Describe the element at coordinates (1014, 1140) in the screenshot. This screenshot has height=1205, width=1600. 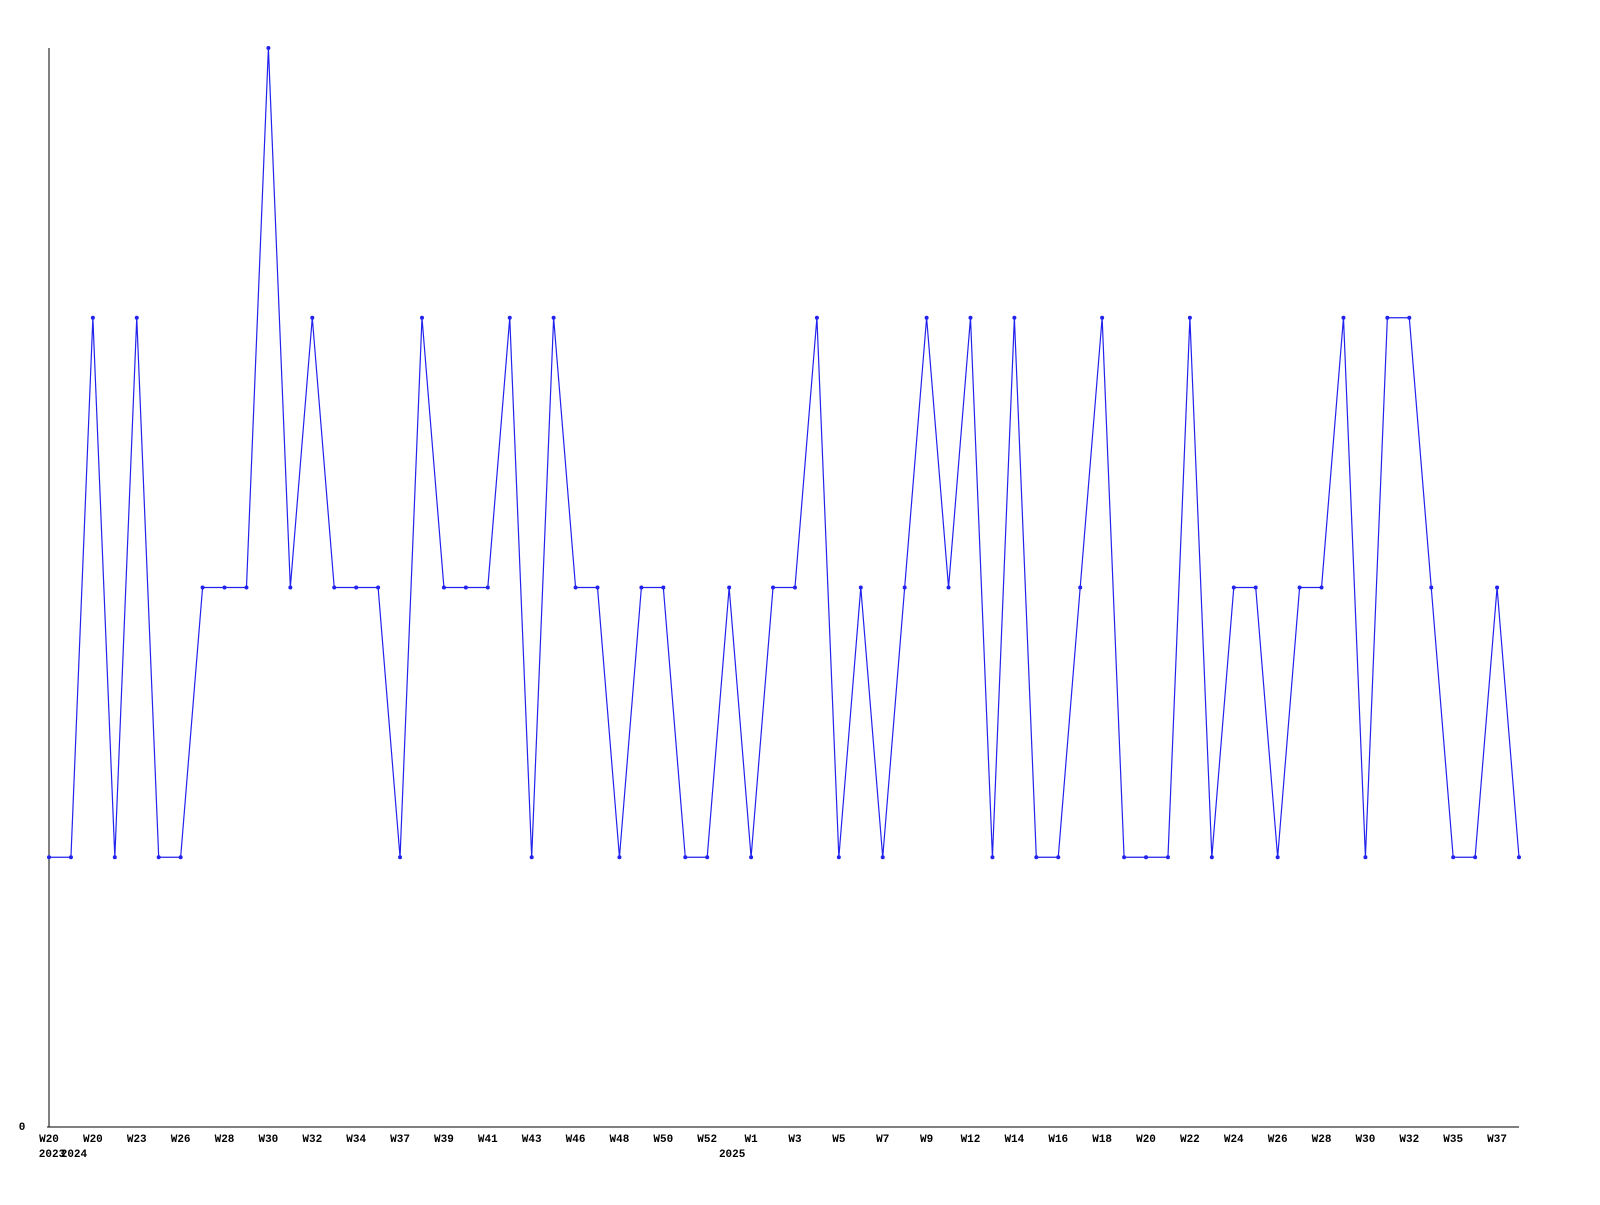
I see `x-tick-label: W14` at that location.